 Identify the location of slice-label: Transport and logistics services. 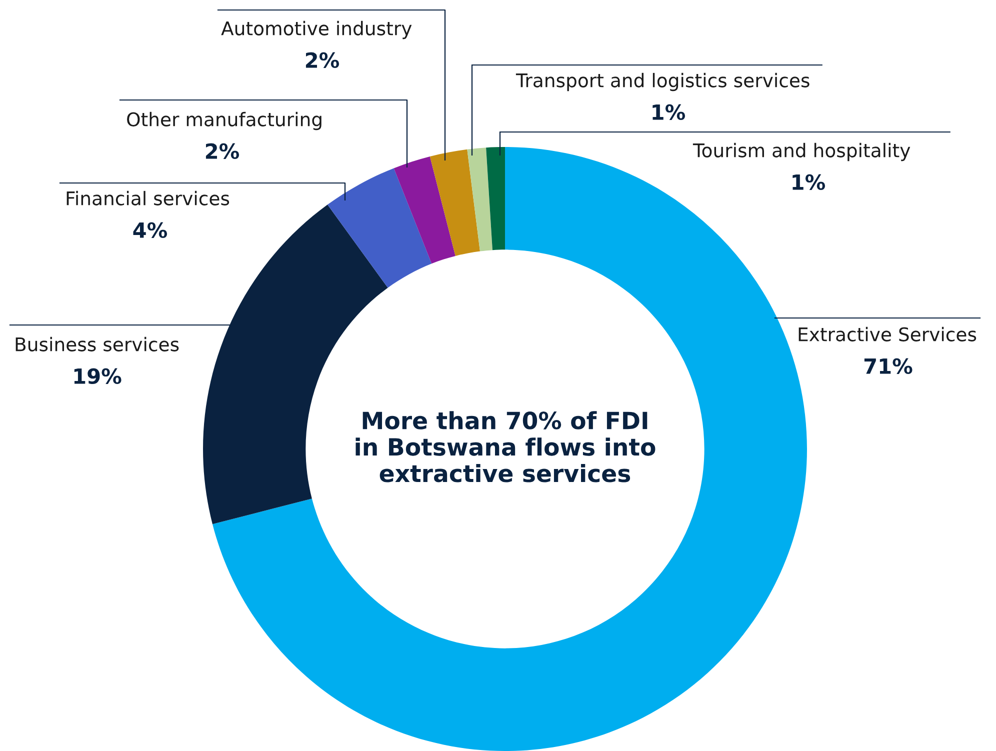
(663, 82).